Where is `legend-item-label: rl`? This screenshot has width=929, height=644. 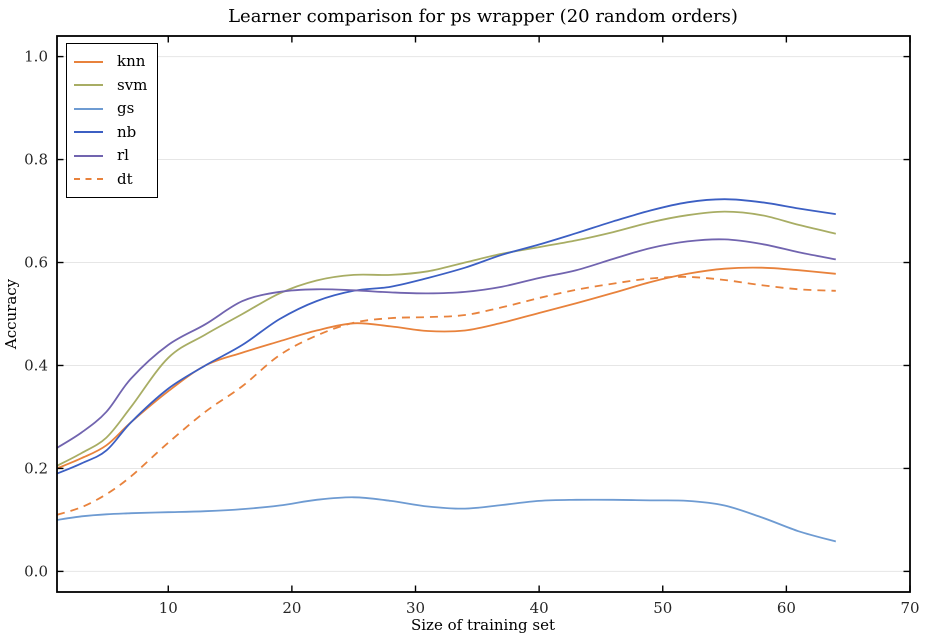 legend-item-label: rl is located at coordinates (123, 155).